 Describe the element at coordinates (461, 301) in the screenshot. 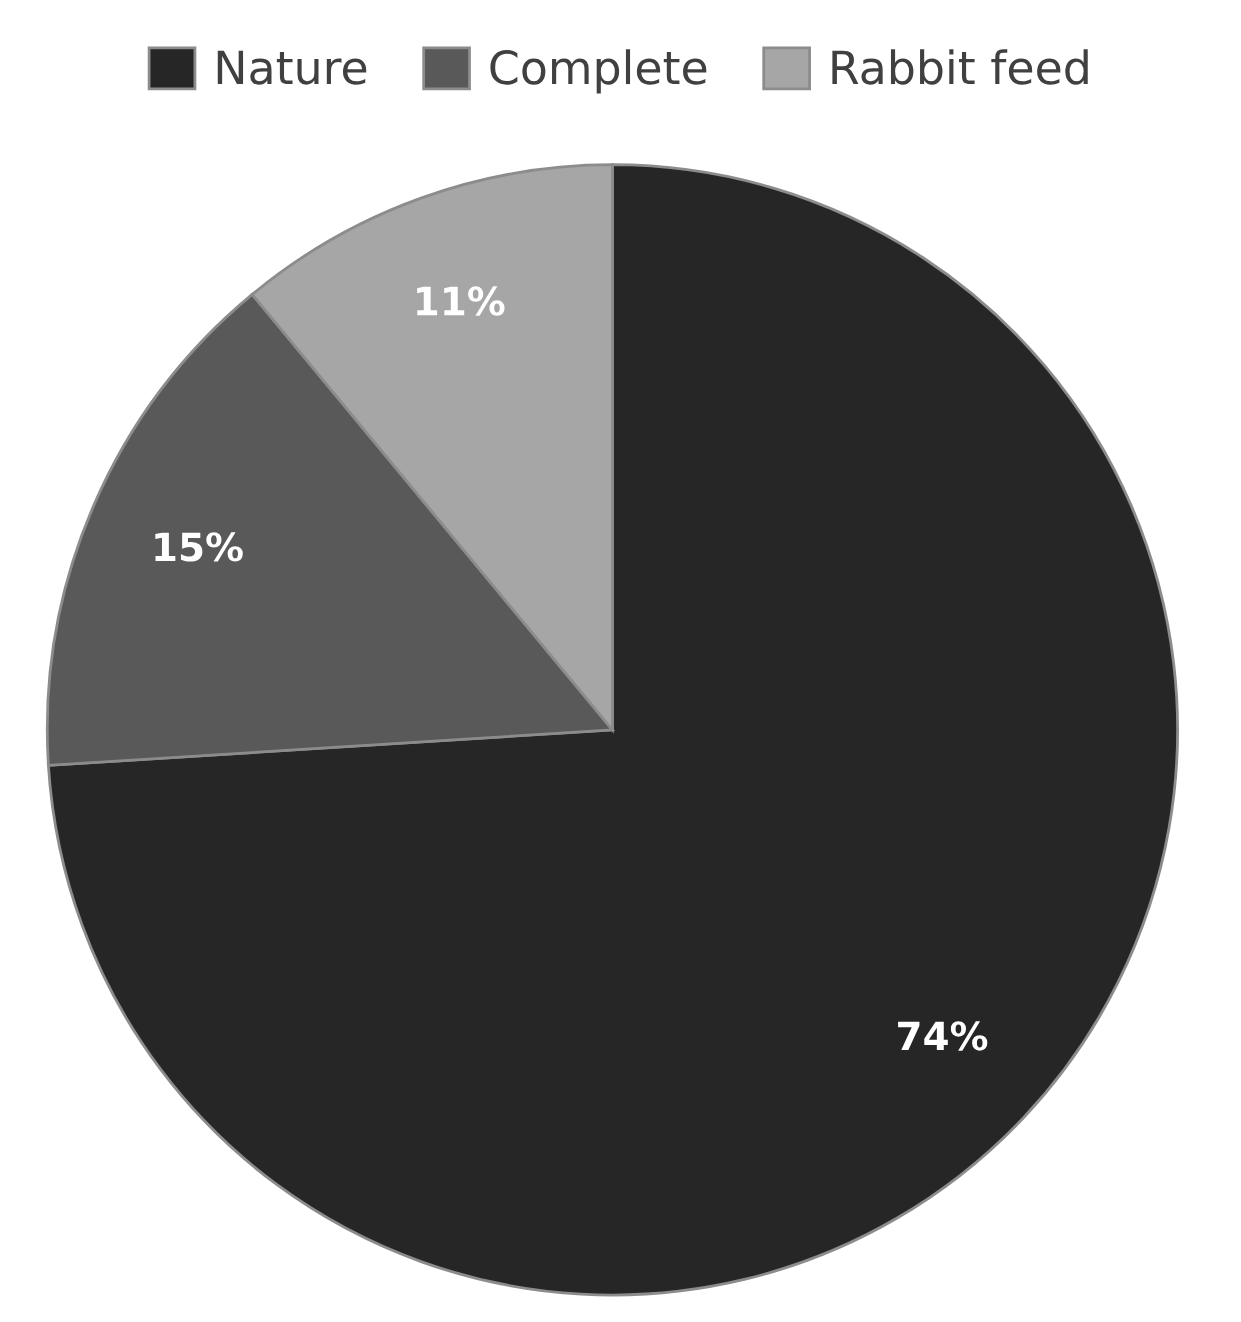

I see `data-label: 11%` at that location.